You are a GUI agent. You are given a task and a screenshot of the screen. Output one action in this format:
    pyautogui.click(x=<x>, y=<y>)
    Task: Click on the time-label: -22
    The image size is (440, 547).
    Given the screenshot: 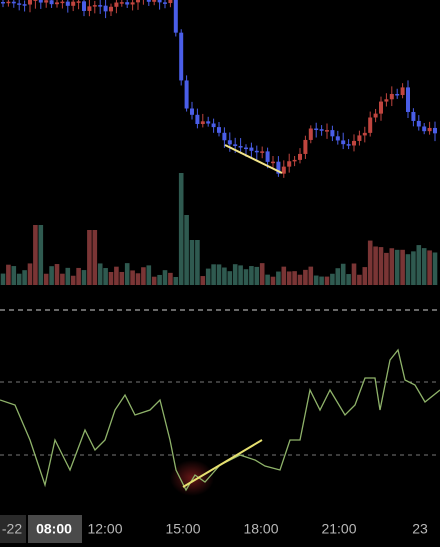 What is the action you would take?
    pyautogui.click(x=12, y=529)
    